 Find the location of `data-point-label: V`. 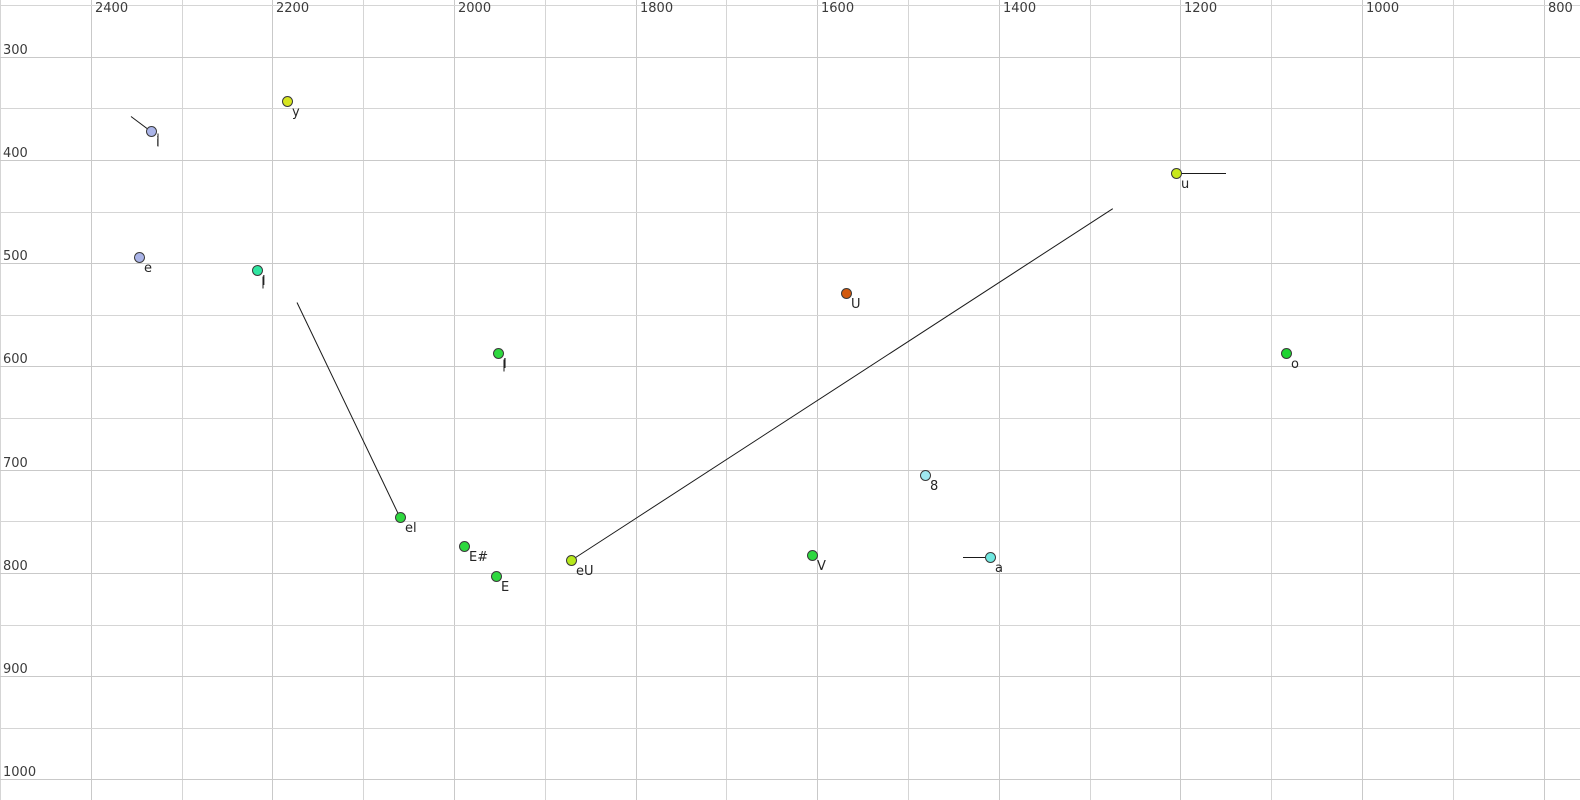

data-point-label: V is located at coordinates (821, 566).